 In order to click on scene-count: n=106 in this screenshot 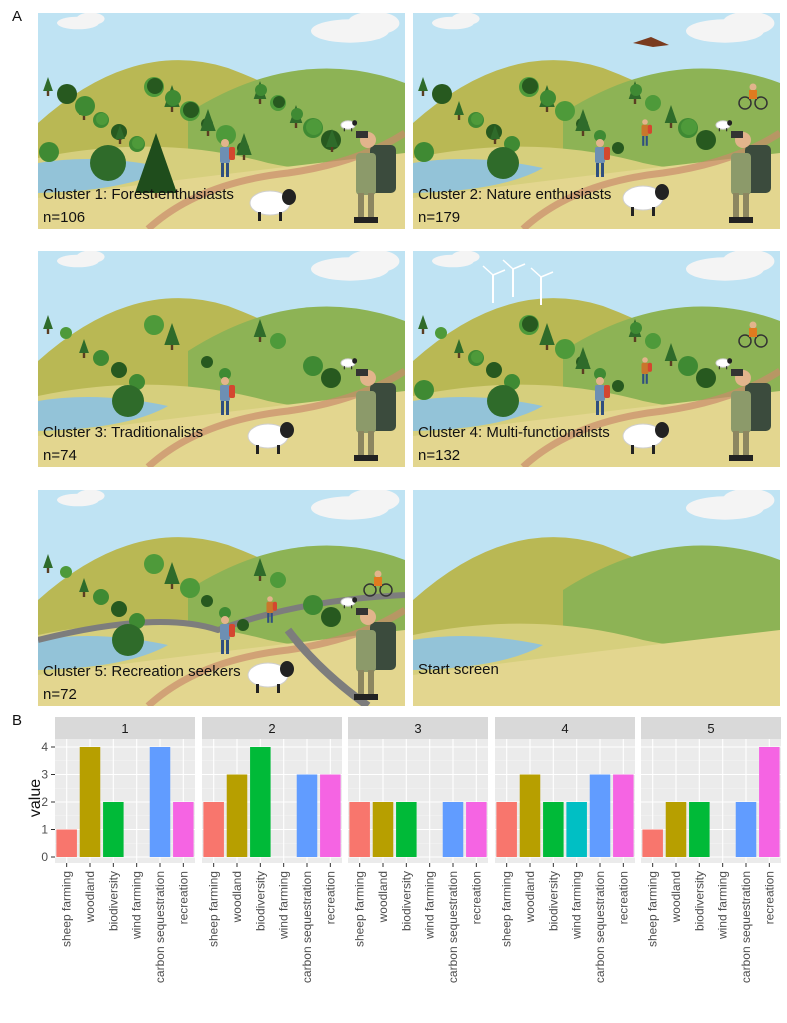, I will do `click(64, 217)`.